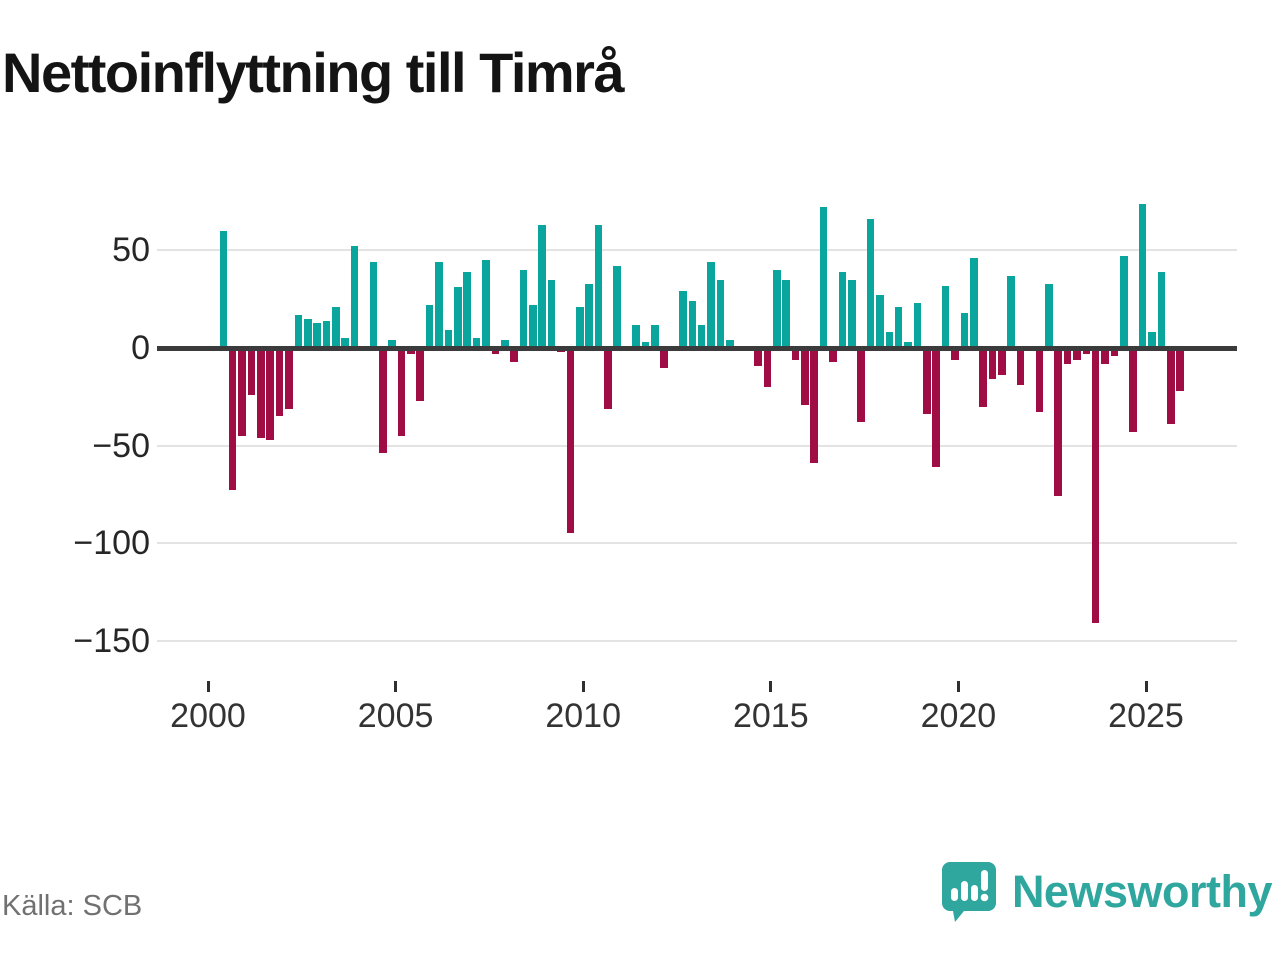  Describe the element at coordinates (289, 378) in the screenshot. I see `bar-2002-K1` at that location.